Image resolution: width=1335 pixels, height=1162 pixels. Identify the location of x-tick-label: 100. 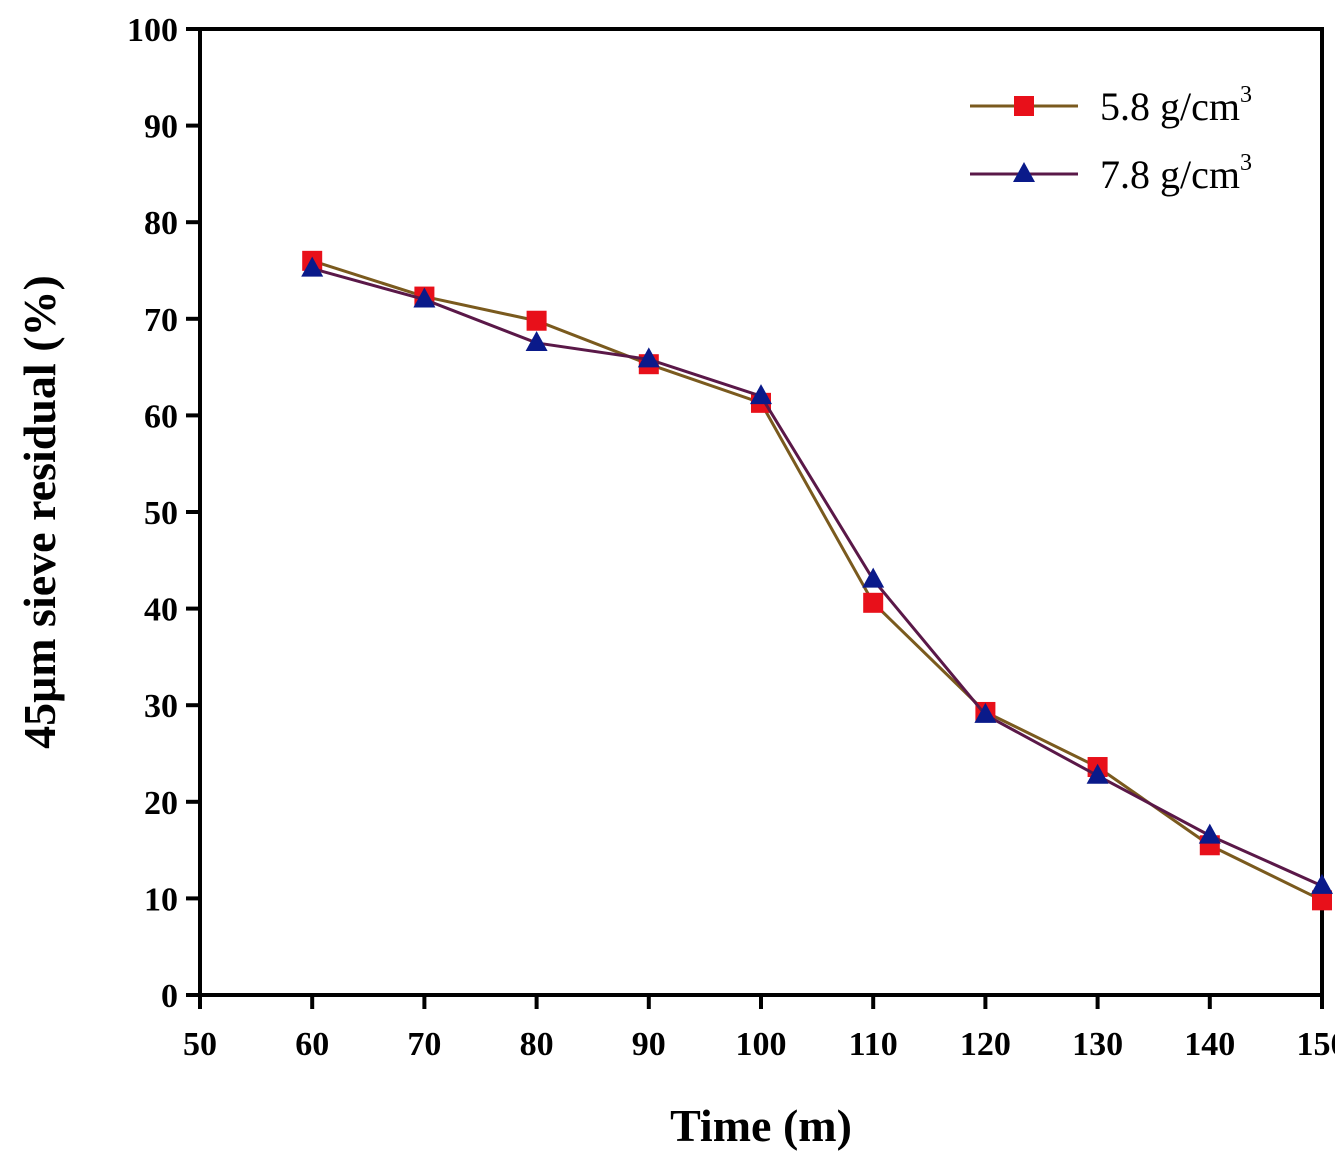
(761, 1044).